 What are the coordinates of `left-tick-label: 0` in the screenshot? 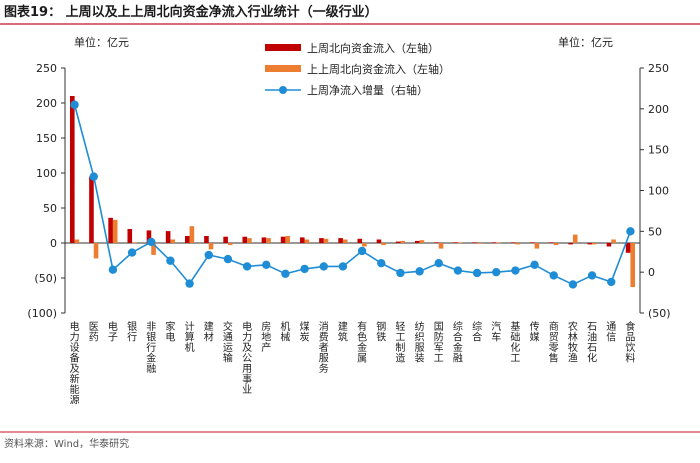 It's located at (53, 243).